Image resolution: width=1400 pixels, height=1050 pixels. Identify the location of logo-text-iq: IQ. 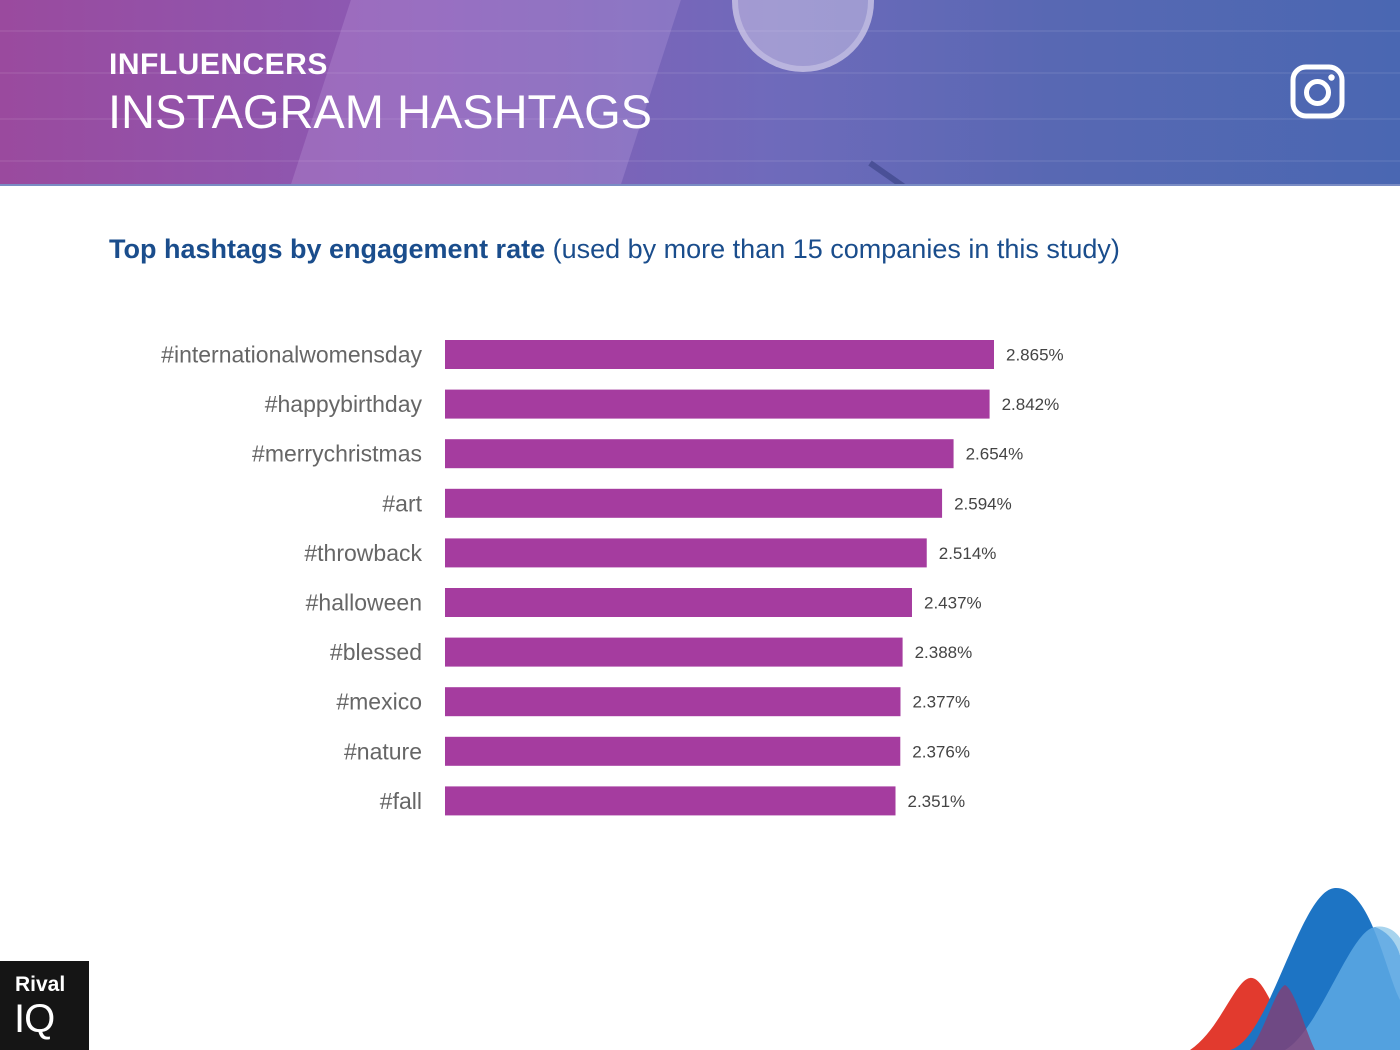
(34, 1019).